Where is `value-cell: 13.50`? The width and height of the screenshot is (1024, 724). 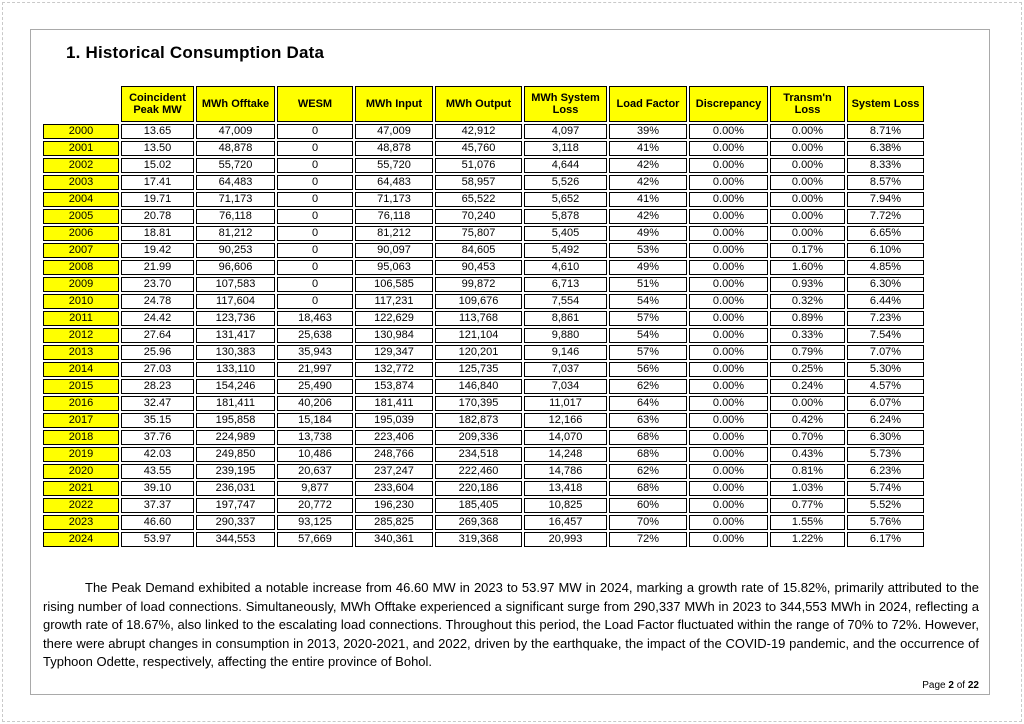
value-cell: 13.50 is located at coordinates (157, 148).